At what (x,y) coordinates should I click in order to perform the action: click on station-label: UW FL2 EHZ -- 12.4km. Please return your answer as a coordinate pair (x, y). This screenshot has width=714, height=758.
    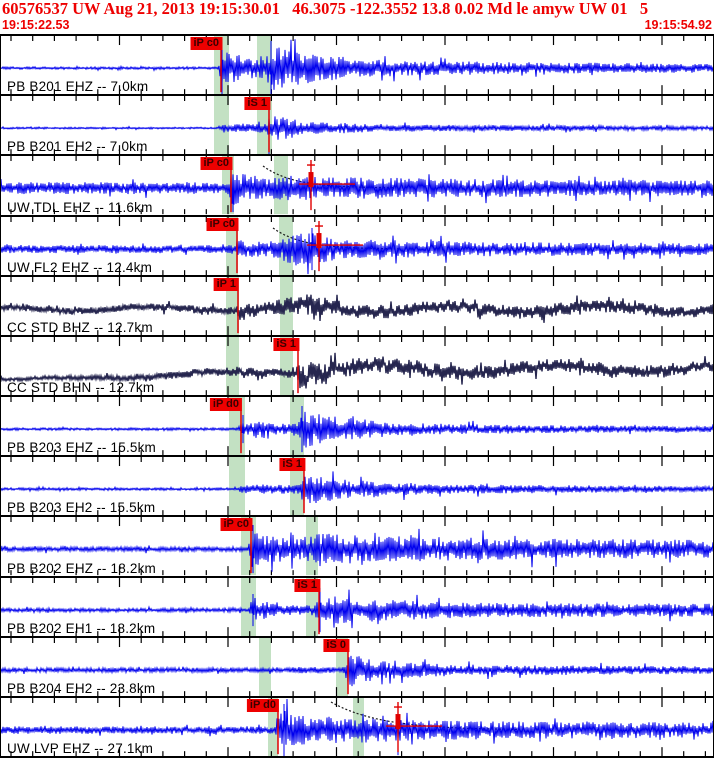
    Looking at the image, I should click on (80, 267).